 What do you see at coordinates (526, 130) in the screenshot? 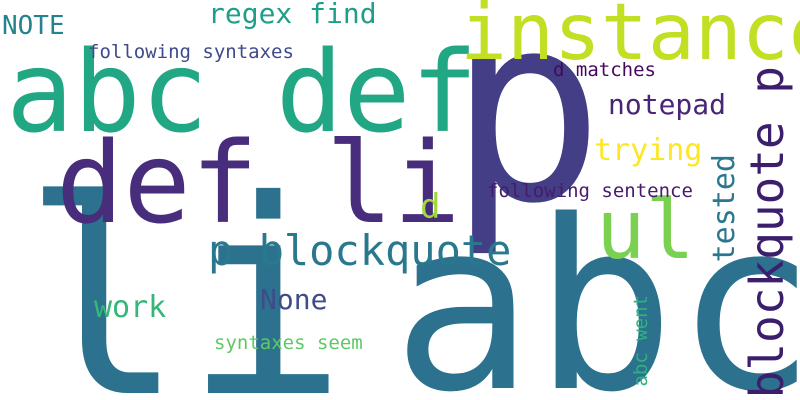
I see `word-p: p` at bounding box center [526, 130].